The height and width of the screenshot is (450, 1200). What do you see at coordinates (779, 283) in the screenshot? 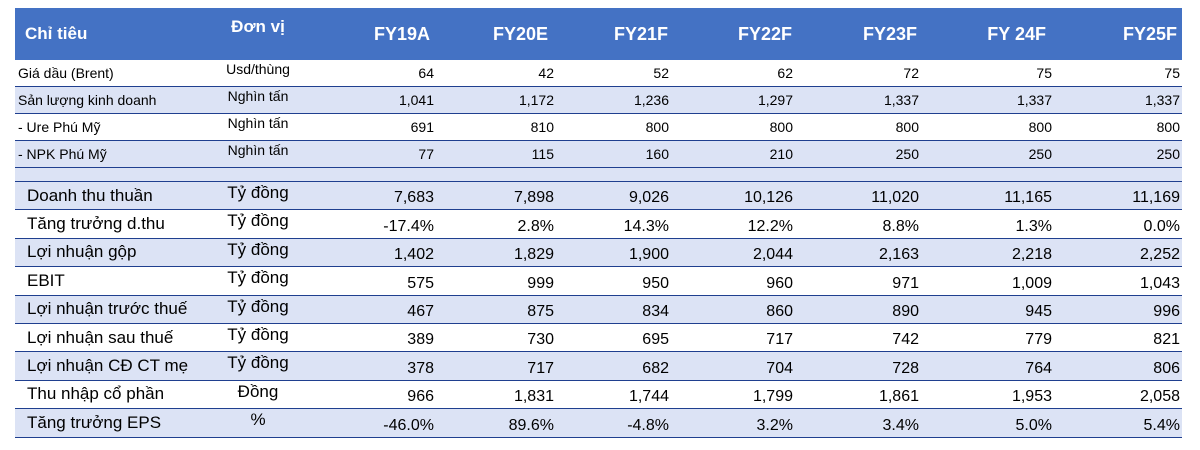
I see `cell-value: 960` at bounding box center [779, 283].